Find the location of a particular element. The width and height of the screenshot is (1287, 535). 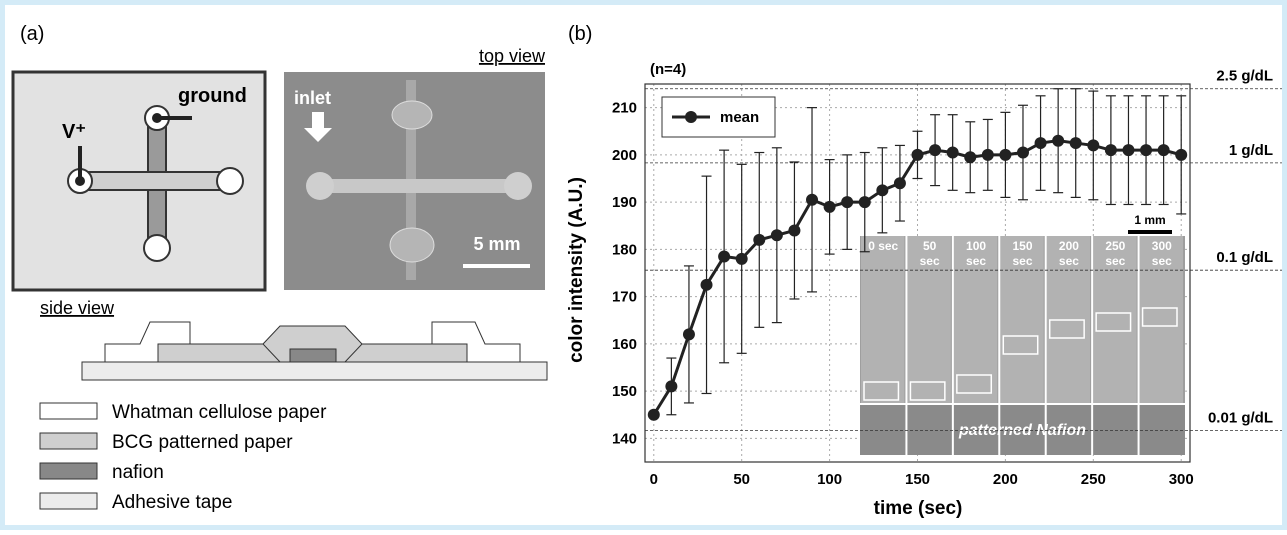

legend-text: nafion is located at coordinates (138, 472).